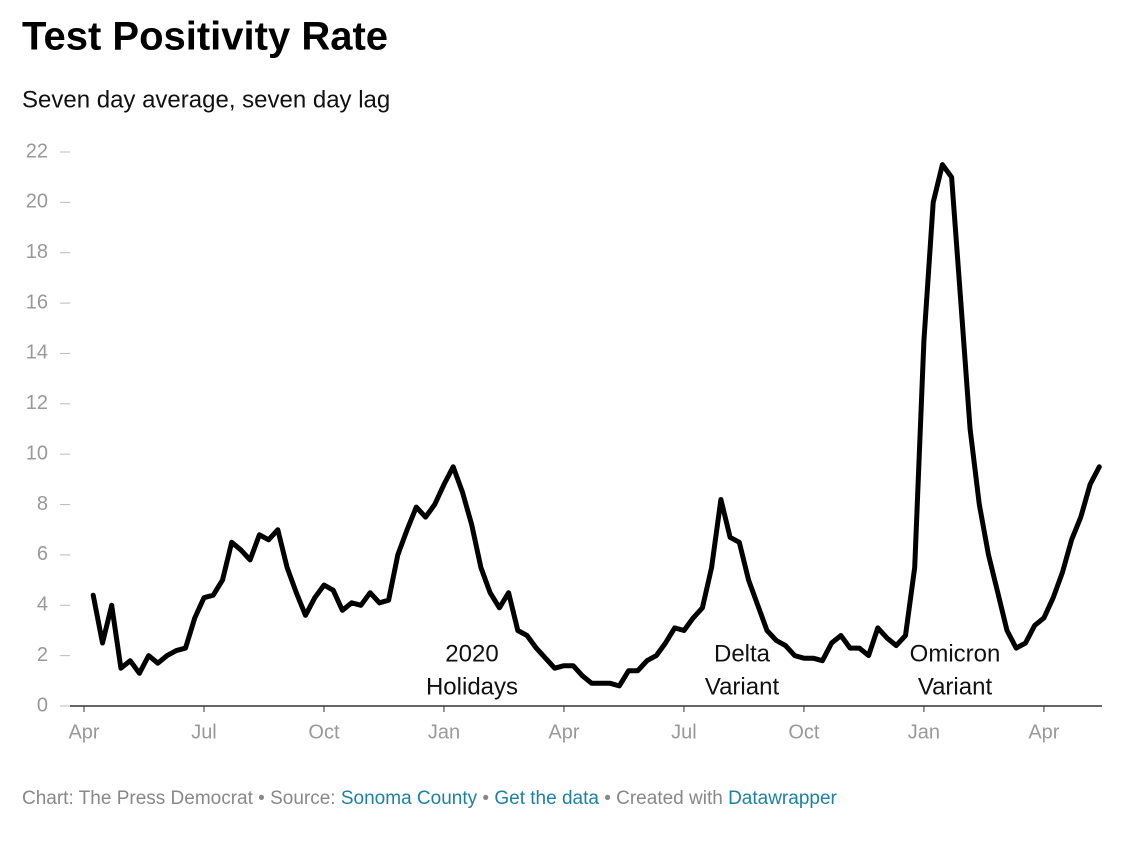 The image size is (1136, 849). I want to click on y-tick-label: 18, so click(37, 252).